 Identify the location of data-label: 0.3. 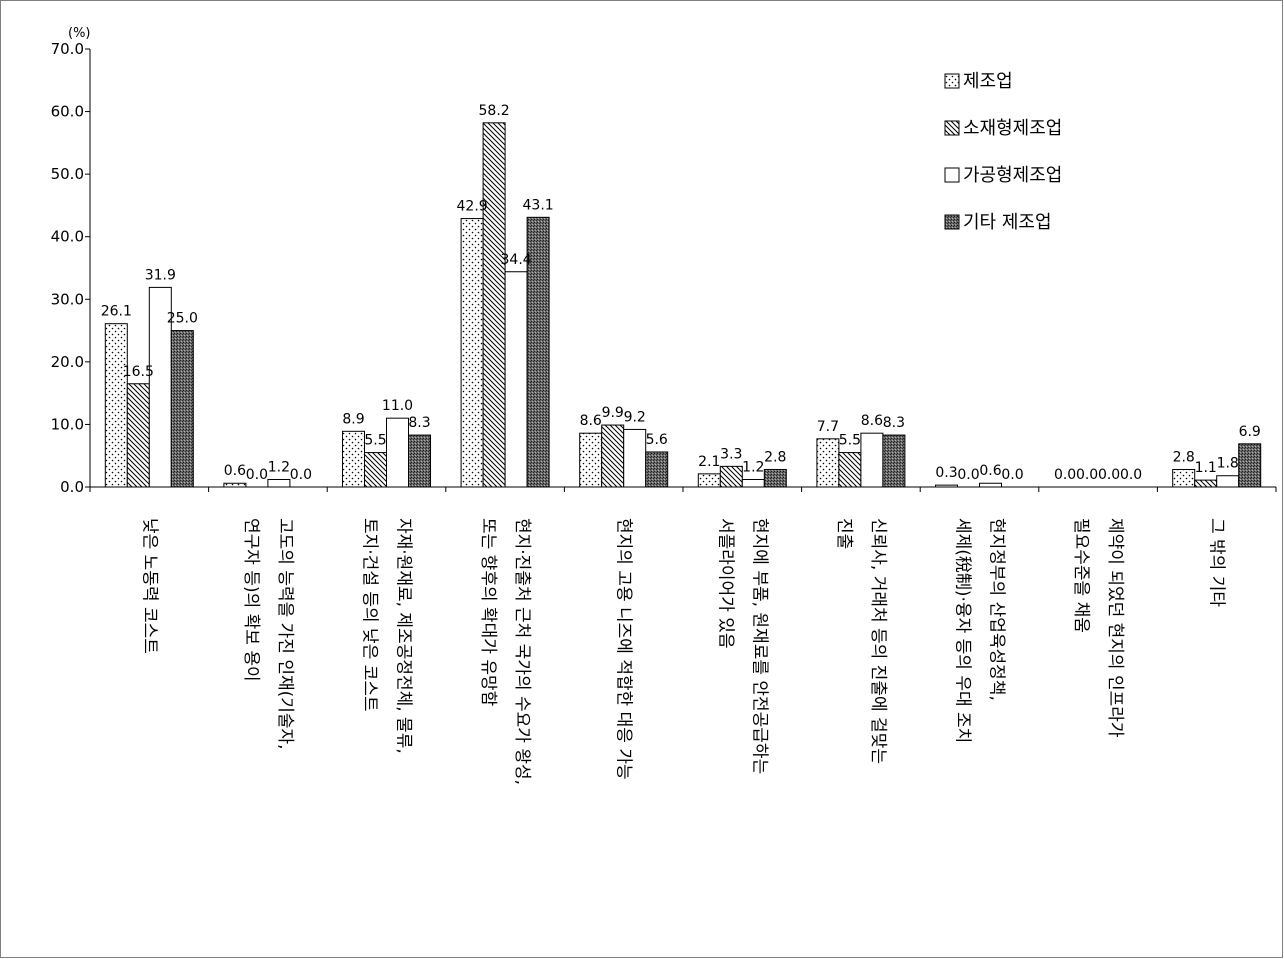
(946, 473).